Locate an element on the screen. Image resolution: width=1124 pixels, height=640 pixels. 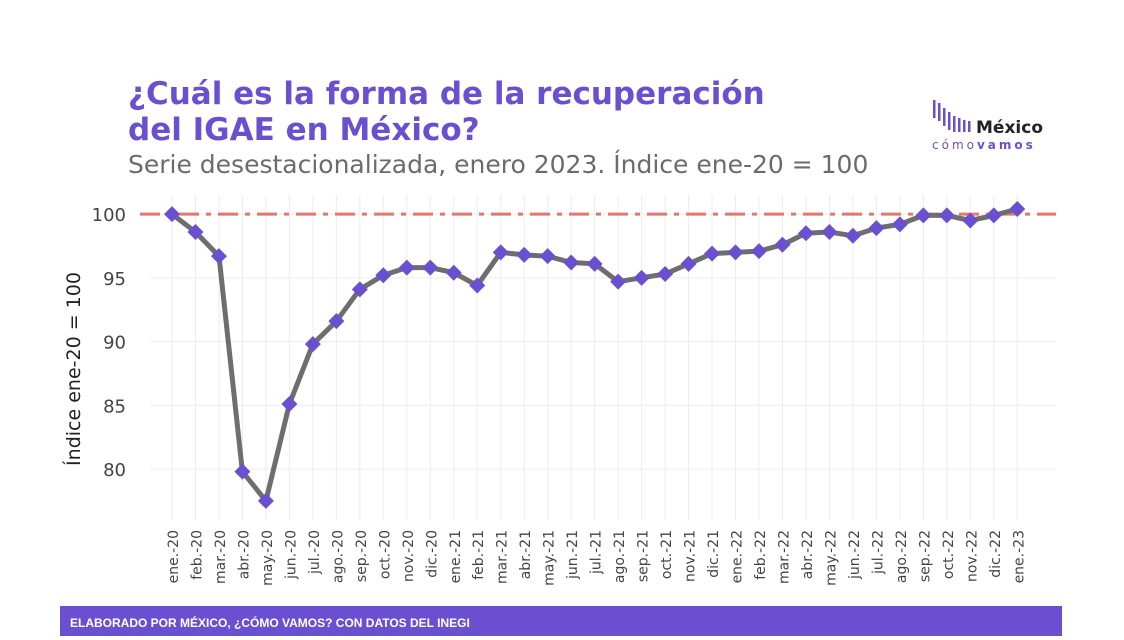
x-tick-label: ago.-20 is located at coordinates (338, 556).